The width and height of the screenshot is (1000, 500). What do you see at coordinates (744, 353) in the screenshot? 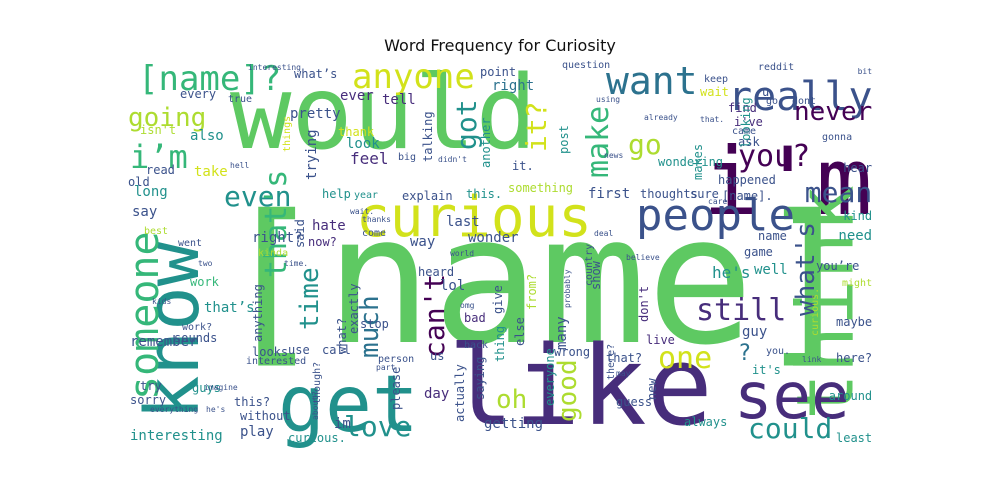
I see `word-37: ?` at bounding box center [744, 353].